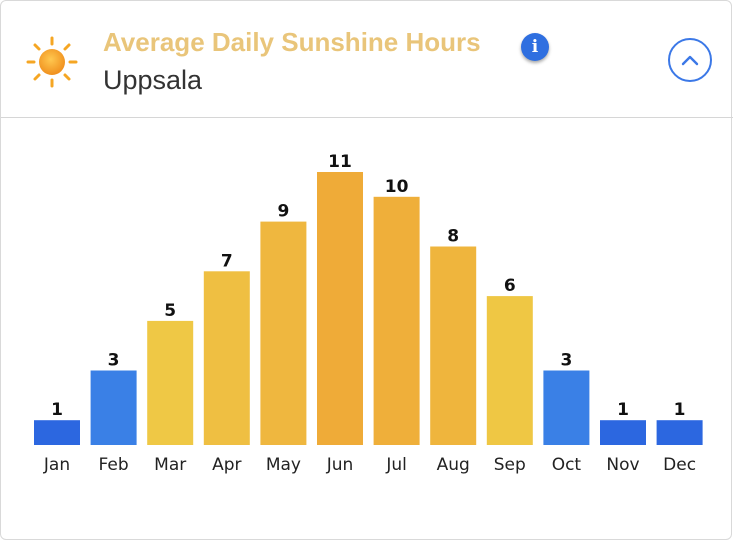 Image resolution: width=734 pixels, height=540 pixels. Describe the element at coordinates (510, 465) in the screenshot. I see `x-tick-label-sep: Sep` at that location.